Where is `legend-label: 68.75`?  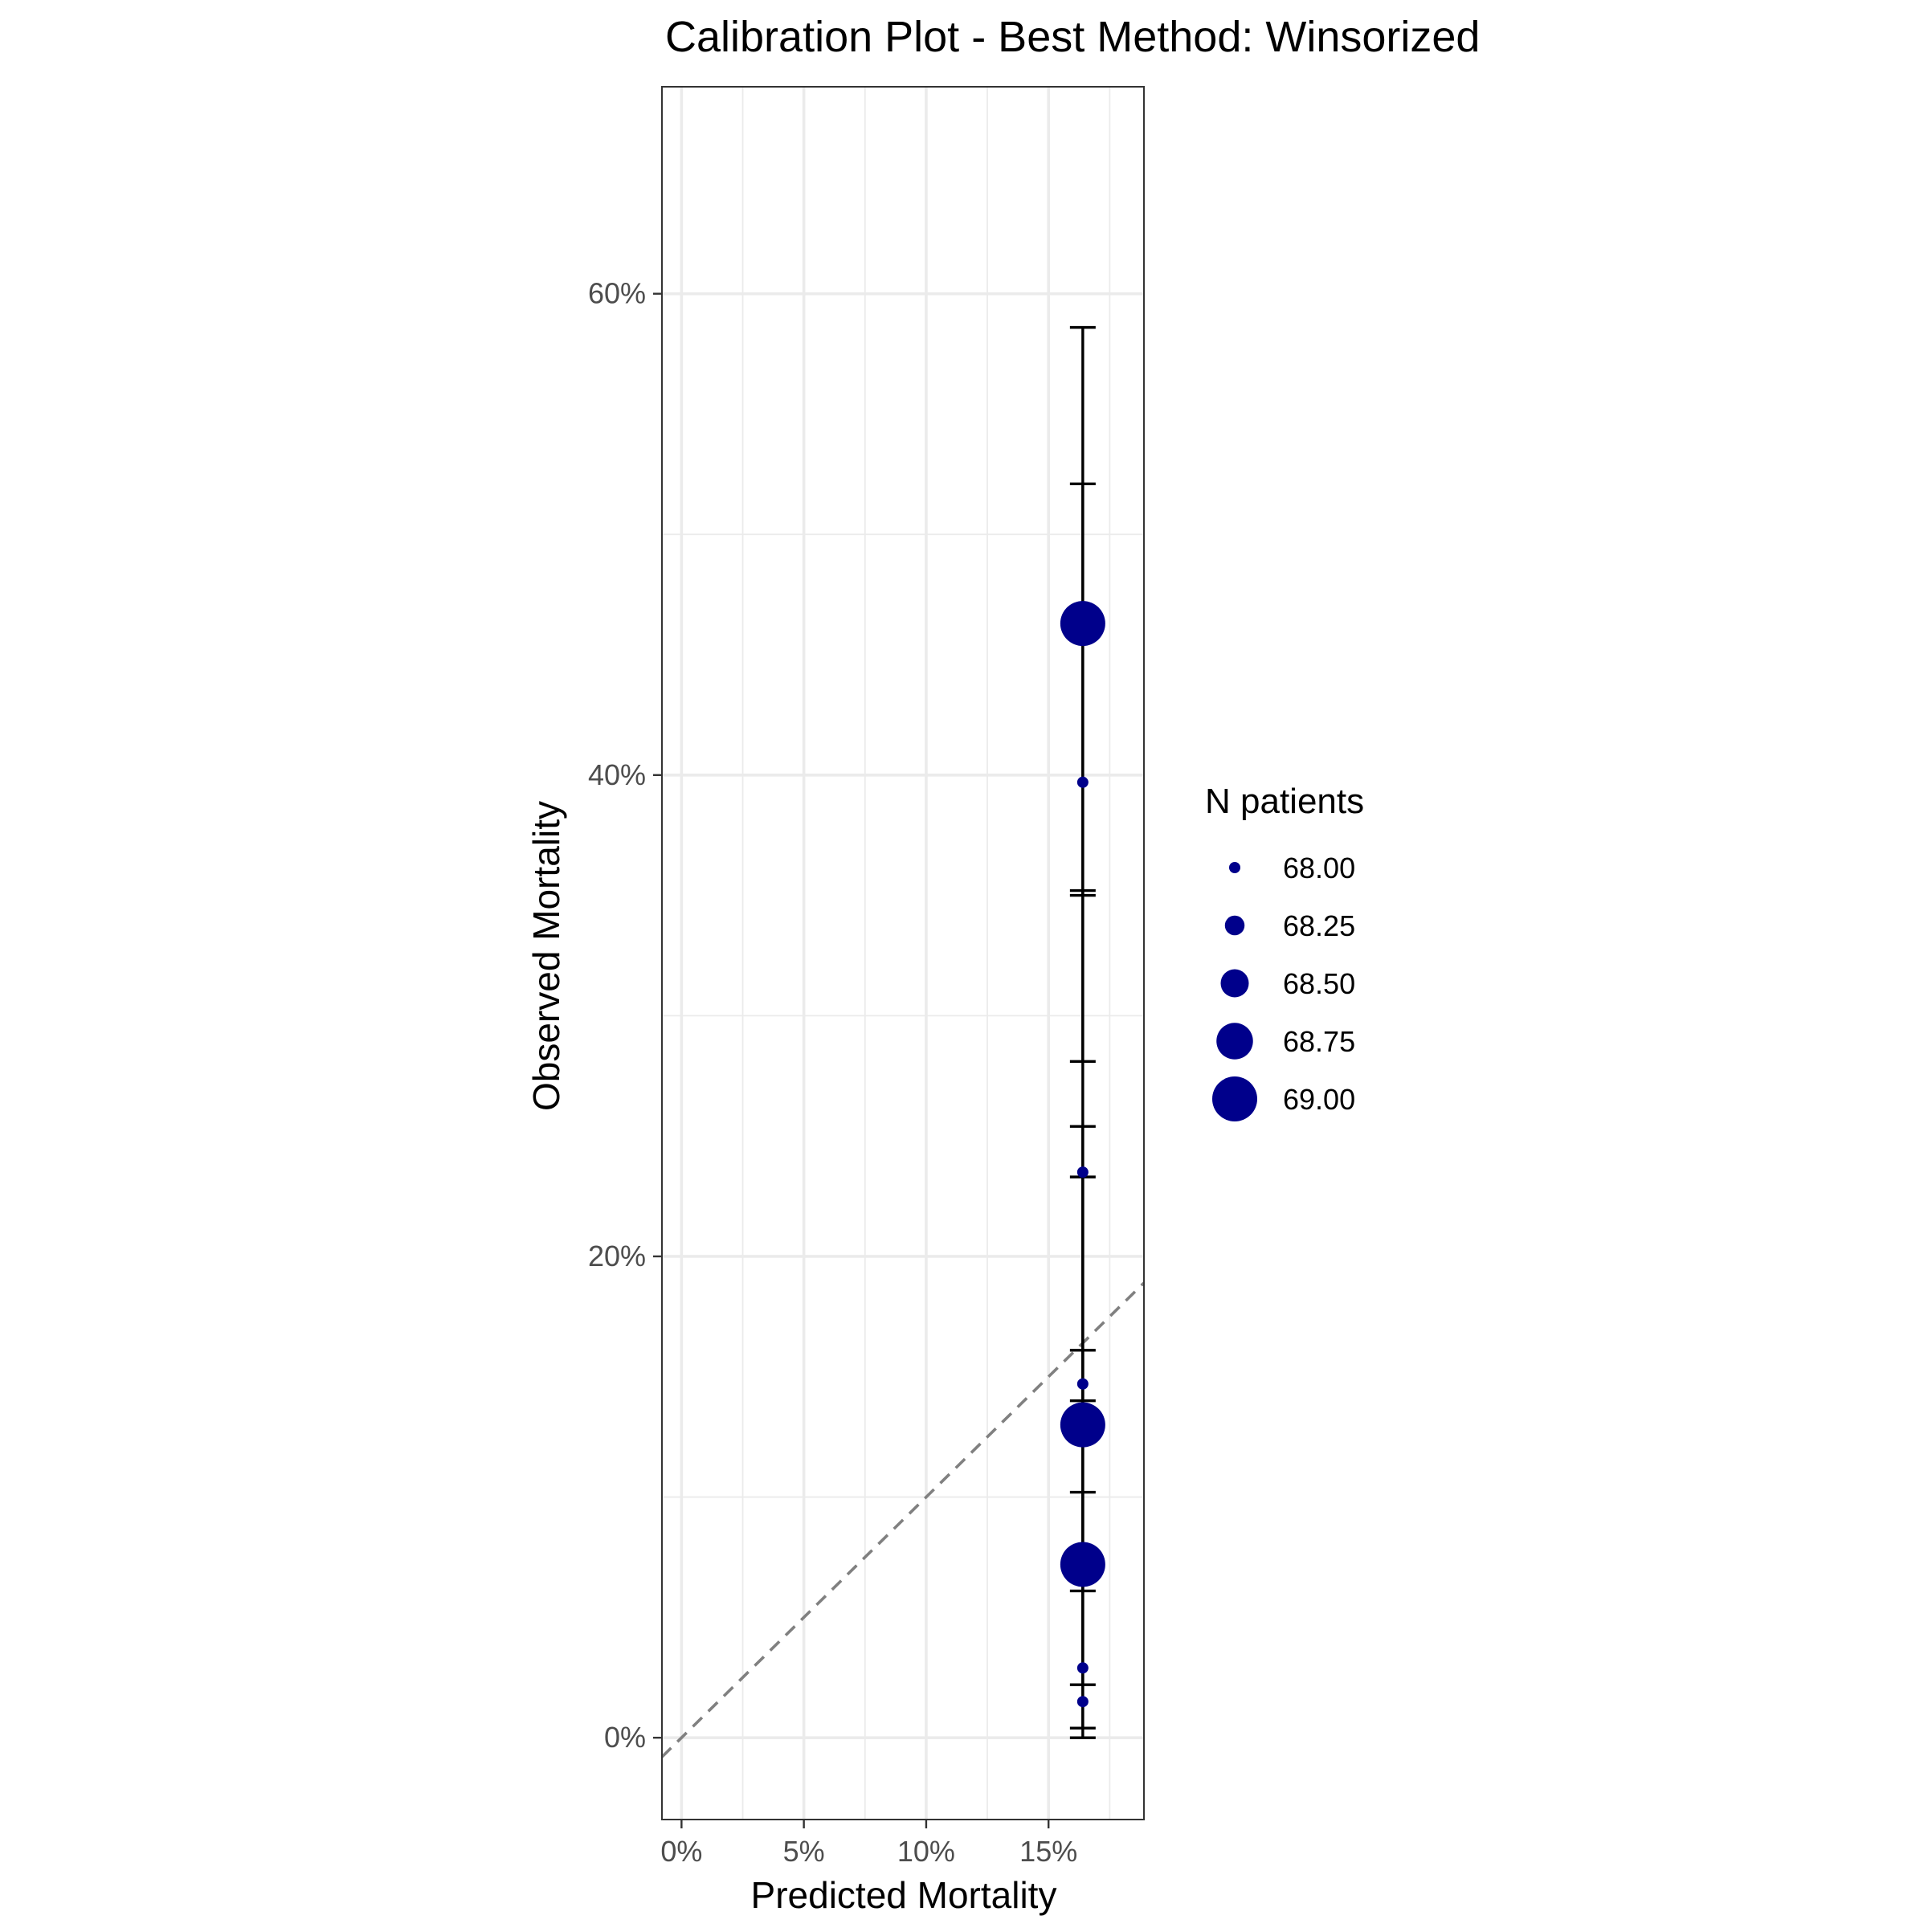
legend-label: 68.75 is located at coordinates (1319, 1041).